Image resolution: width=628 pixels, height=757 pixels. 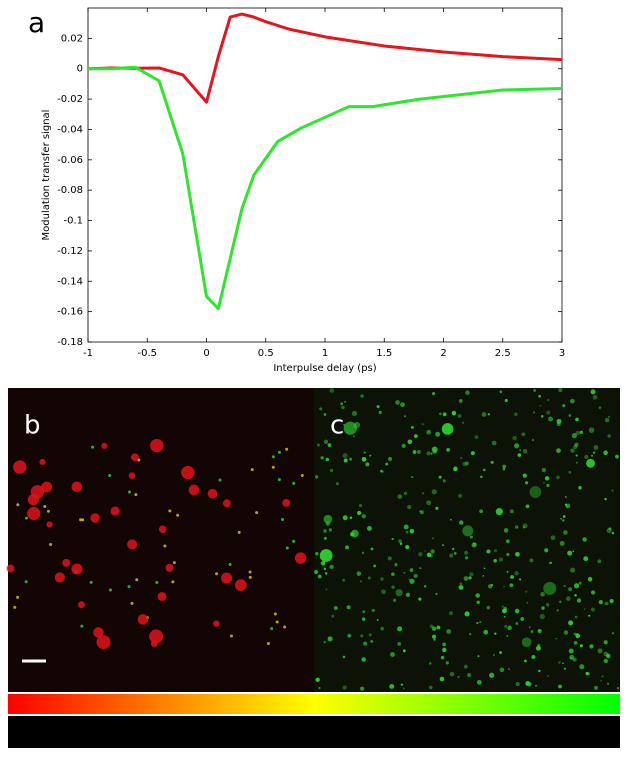 What do you see at coordinates (443, 353) in the screenshot?
I see `x-tick-label: 2` at bounding box center [443, 353].